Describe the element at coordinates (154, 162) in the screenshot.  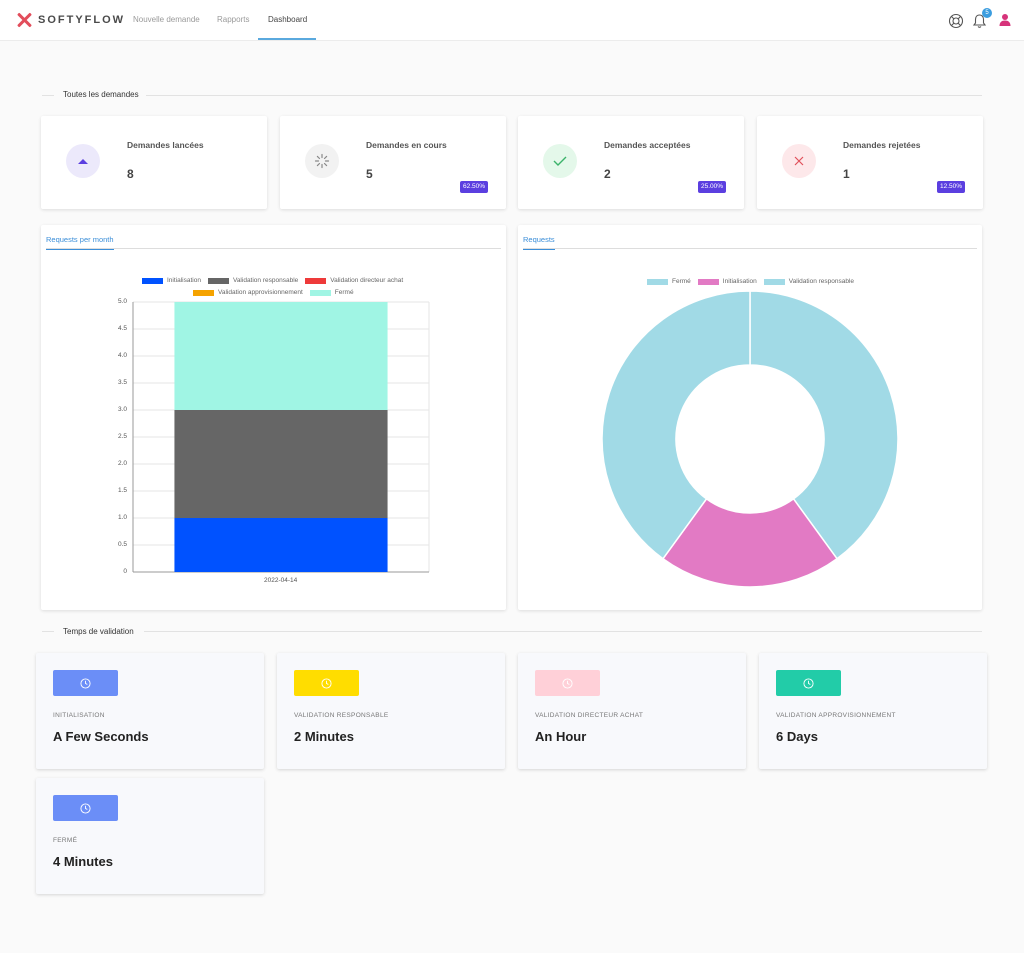
I see `stat-card-launched: Demandes lancées 8` at that location.